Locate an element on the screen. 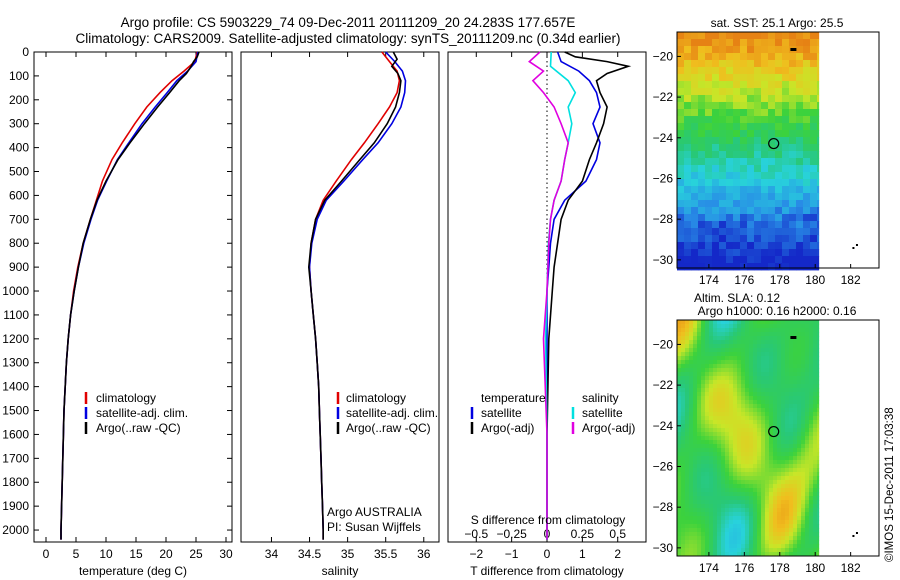 This screenshot has width=900, height=580. temperature-axis-label: temperature (deg C) is located at coordinates (133, 571).